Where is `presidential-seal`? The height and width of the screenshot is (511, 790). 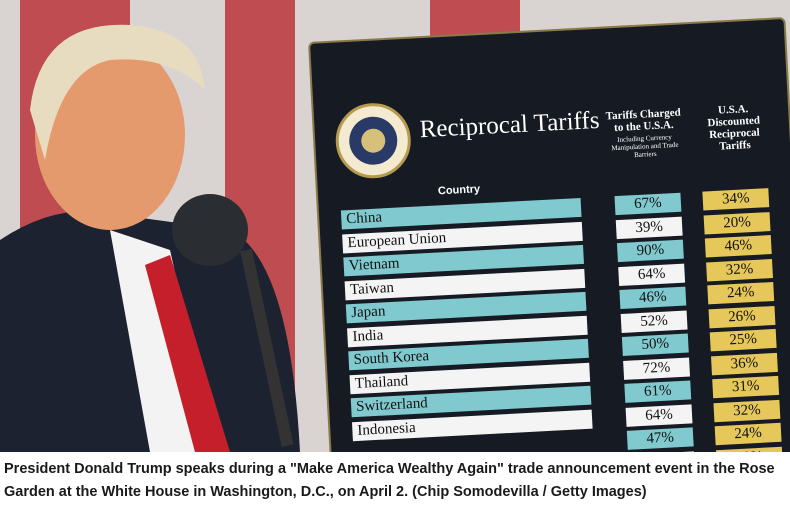 presidential-seal is located at coordinates (373, 141).